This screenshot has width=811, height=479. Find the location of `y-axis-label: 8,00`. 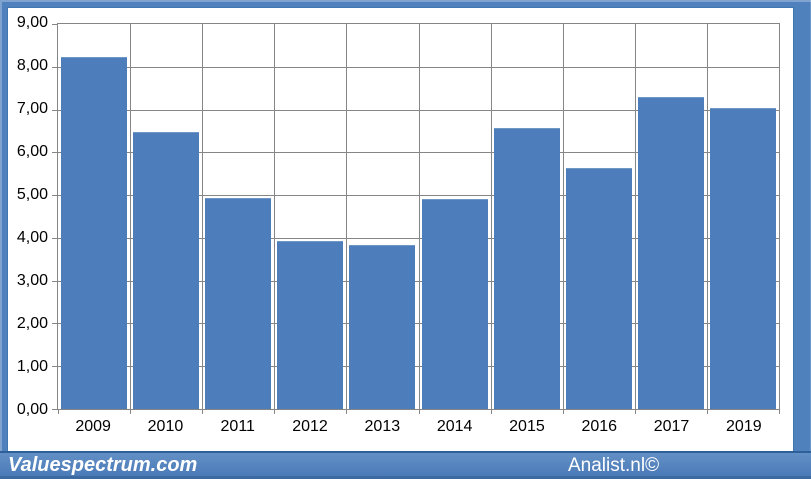

y-axis-label: 8,00 is located at coordinates (32, 65).